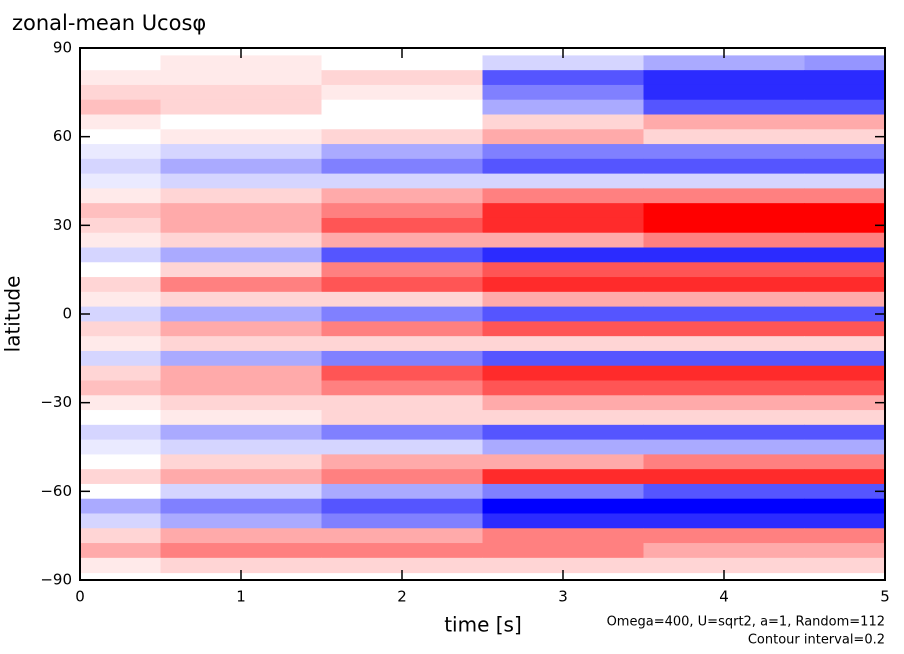 Image resolution: width=904 pixels, height=654 pixels. I want to click on x-tick-label: 3, so click(563, 597).